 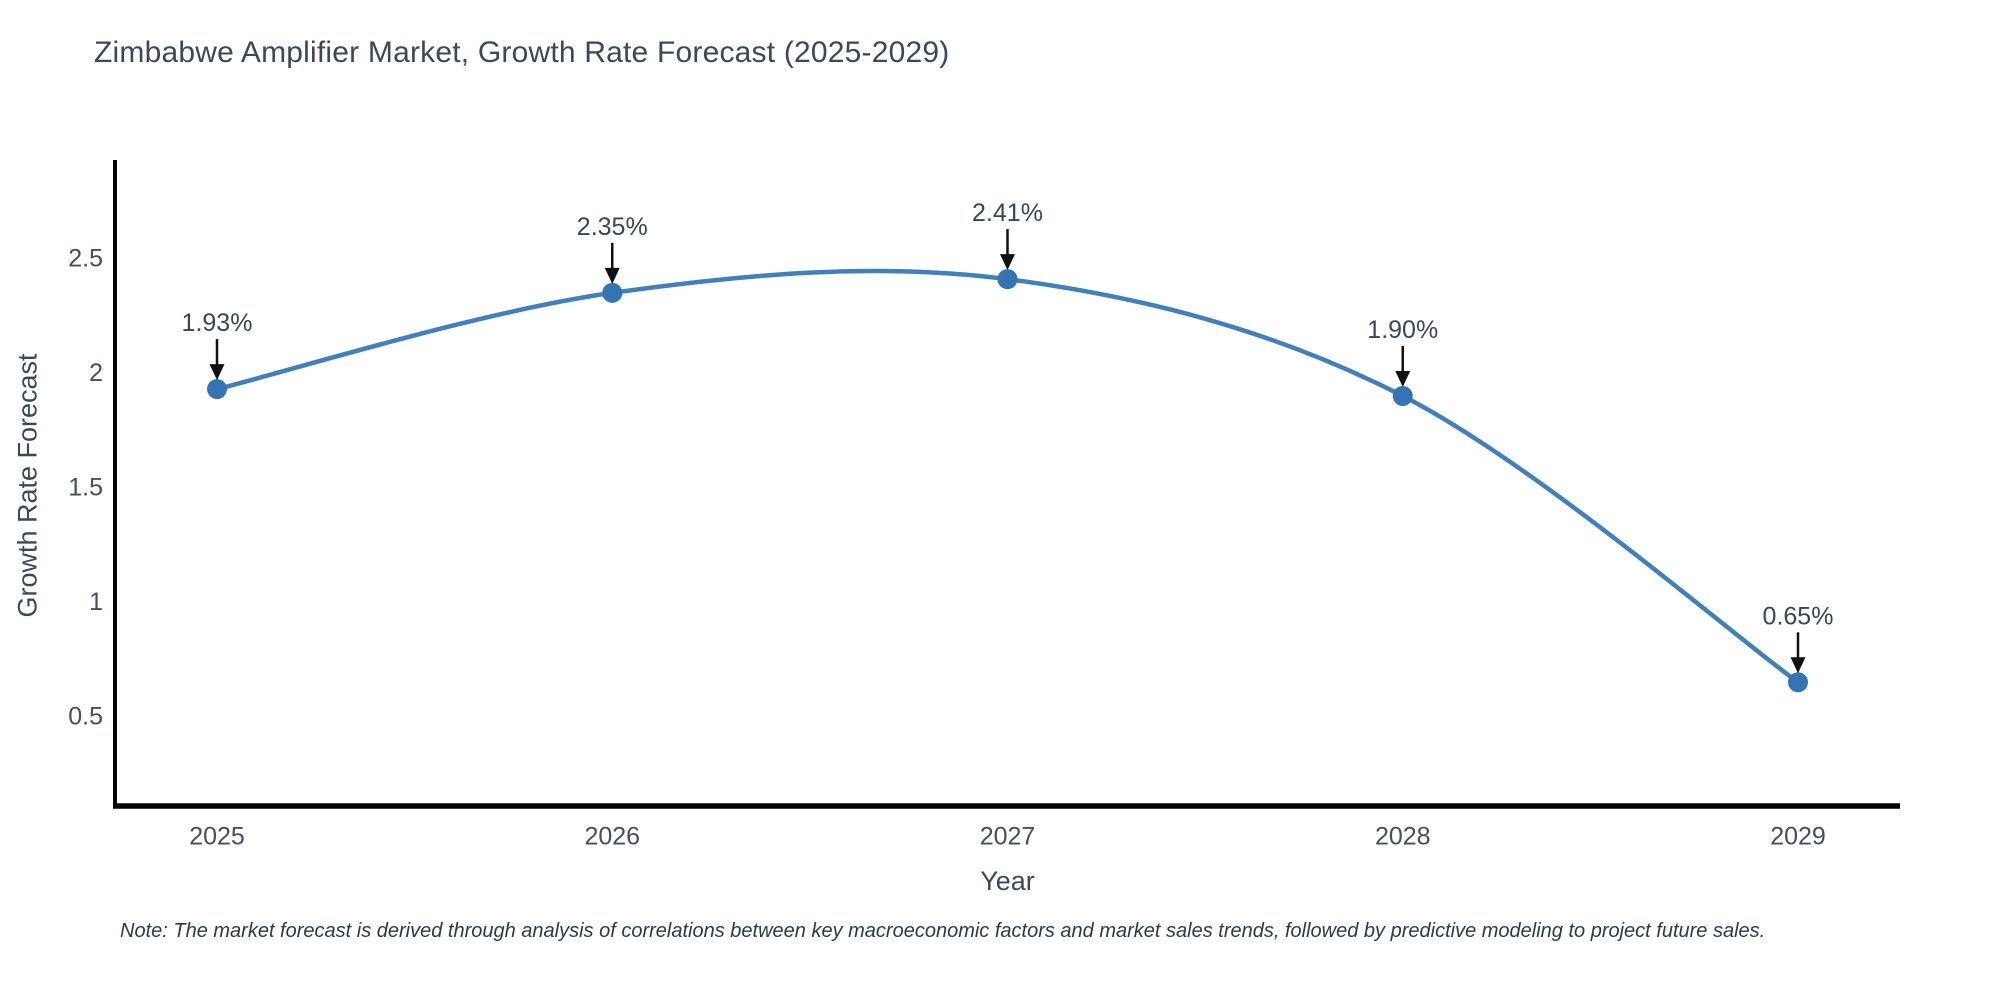 What do you see at coordinates (96, 602) in the screenshot?
I see `y-tick-label: 1` at bounding box center [96, 602].